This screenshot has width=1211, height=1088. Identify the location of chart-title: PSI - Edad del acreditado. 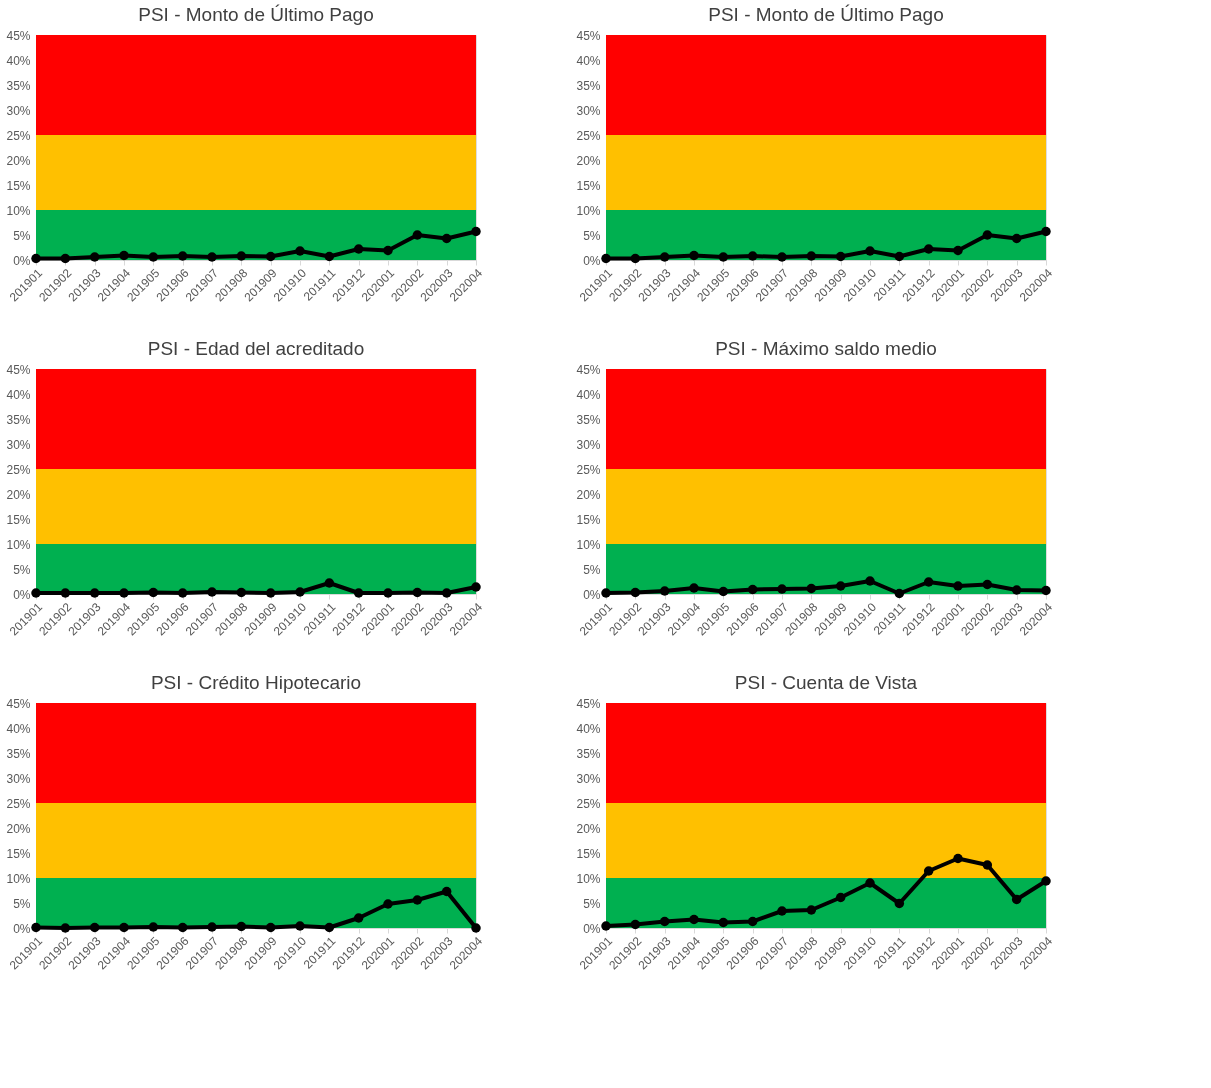
(256, 348).